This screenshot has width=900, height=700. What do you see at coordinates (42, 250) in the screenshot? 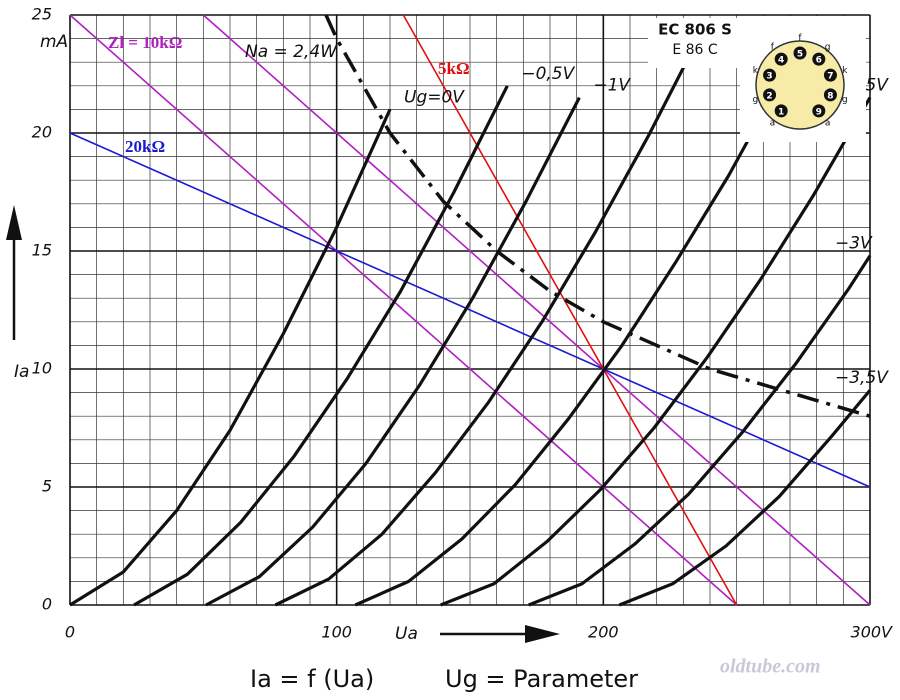
I see `y-tick-label: 15` at bounding box center [42, 250].